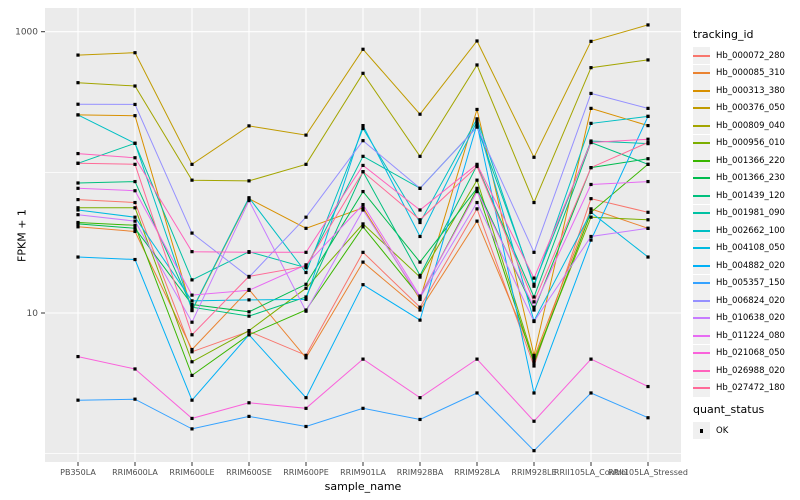  What do you see at coordinates (746, 353) in the screenshot?
I see `legend-item: Hb_021068_050` at bounding box center [746, 353].